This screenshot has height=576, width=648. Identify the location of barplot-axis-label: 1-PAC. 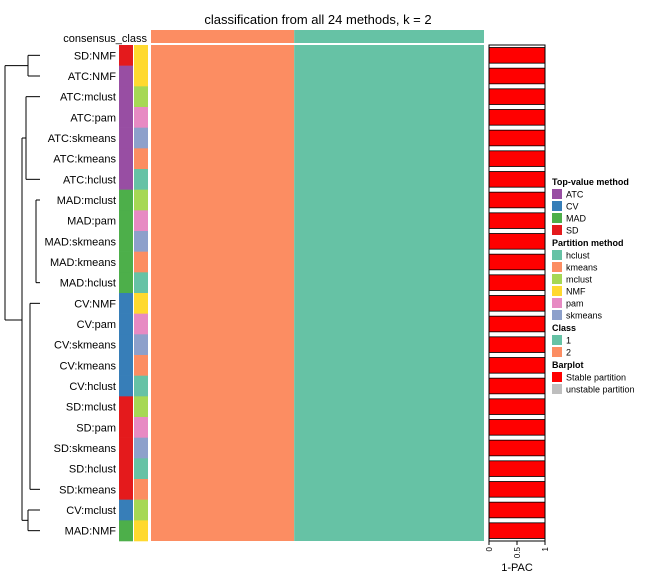
(517, 568).